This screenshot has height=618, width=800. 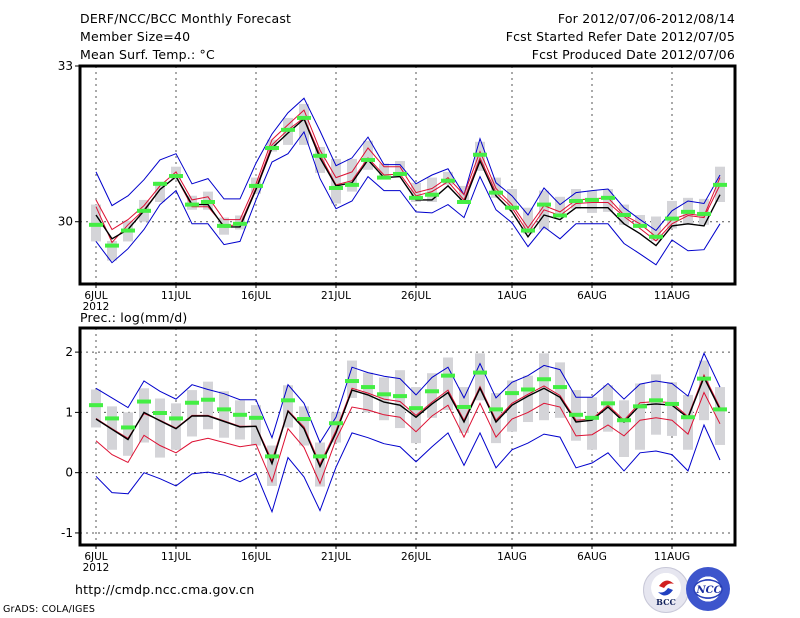 What do you see at coordinates (672, 557) in the screenshot?
I see `x-tick-label: 11AUG` at bounding box center [672, 557].